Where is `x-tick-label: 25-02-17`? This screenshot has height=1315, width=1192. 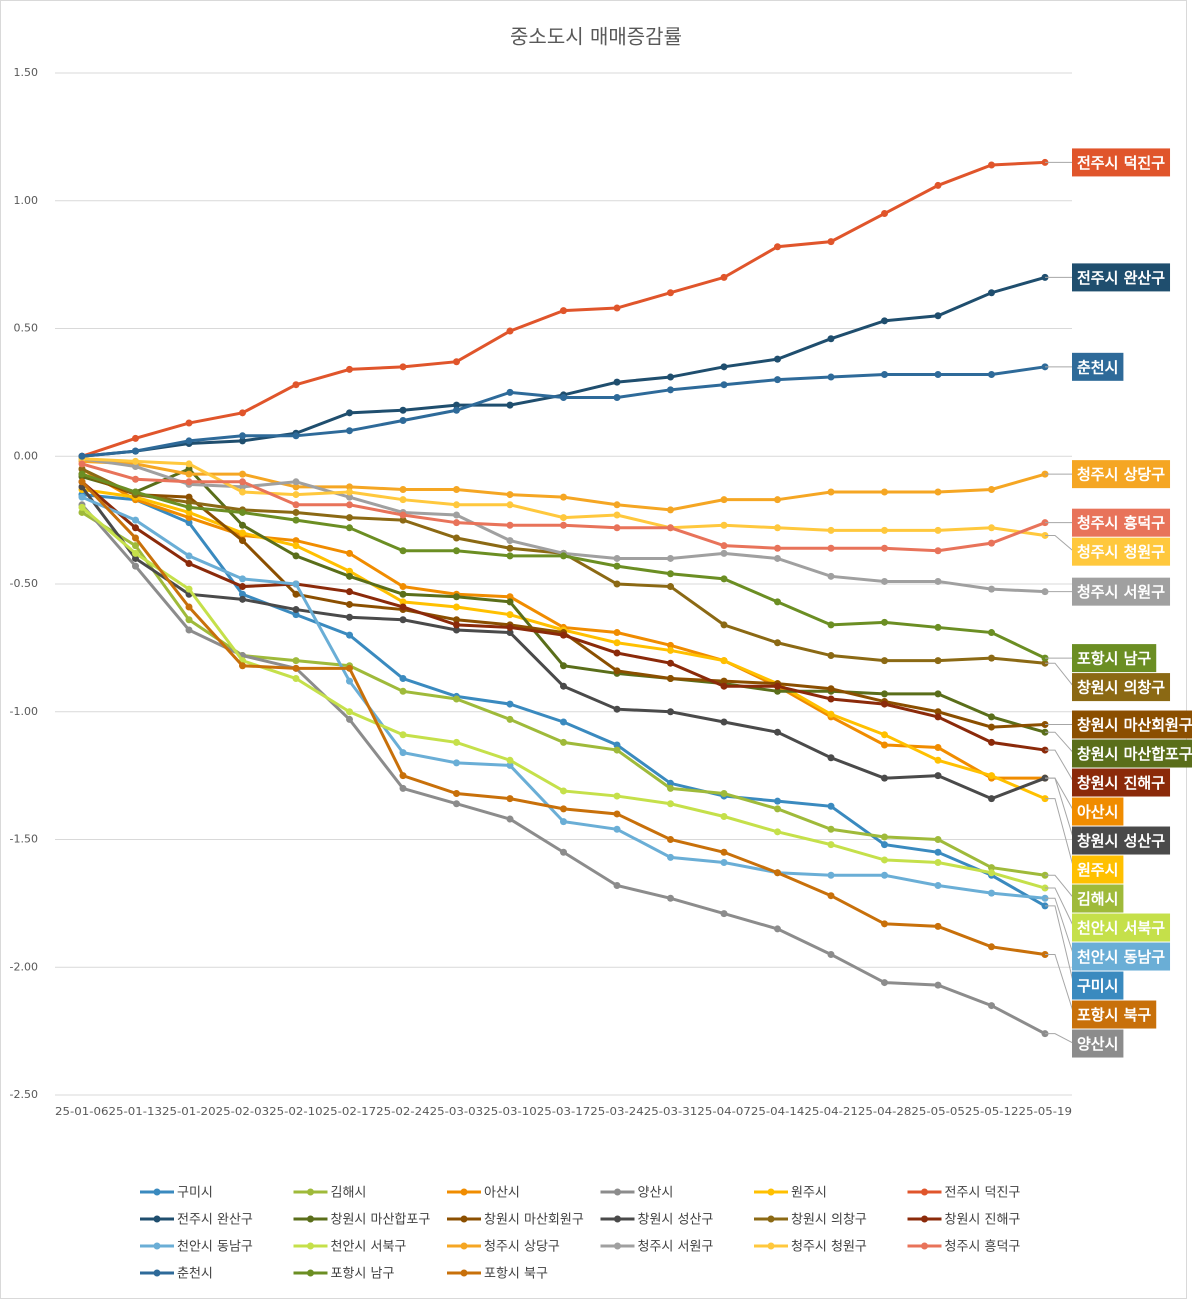 x-tick-label: 25-02-17 is located at coordinates (350, 1111).